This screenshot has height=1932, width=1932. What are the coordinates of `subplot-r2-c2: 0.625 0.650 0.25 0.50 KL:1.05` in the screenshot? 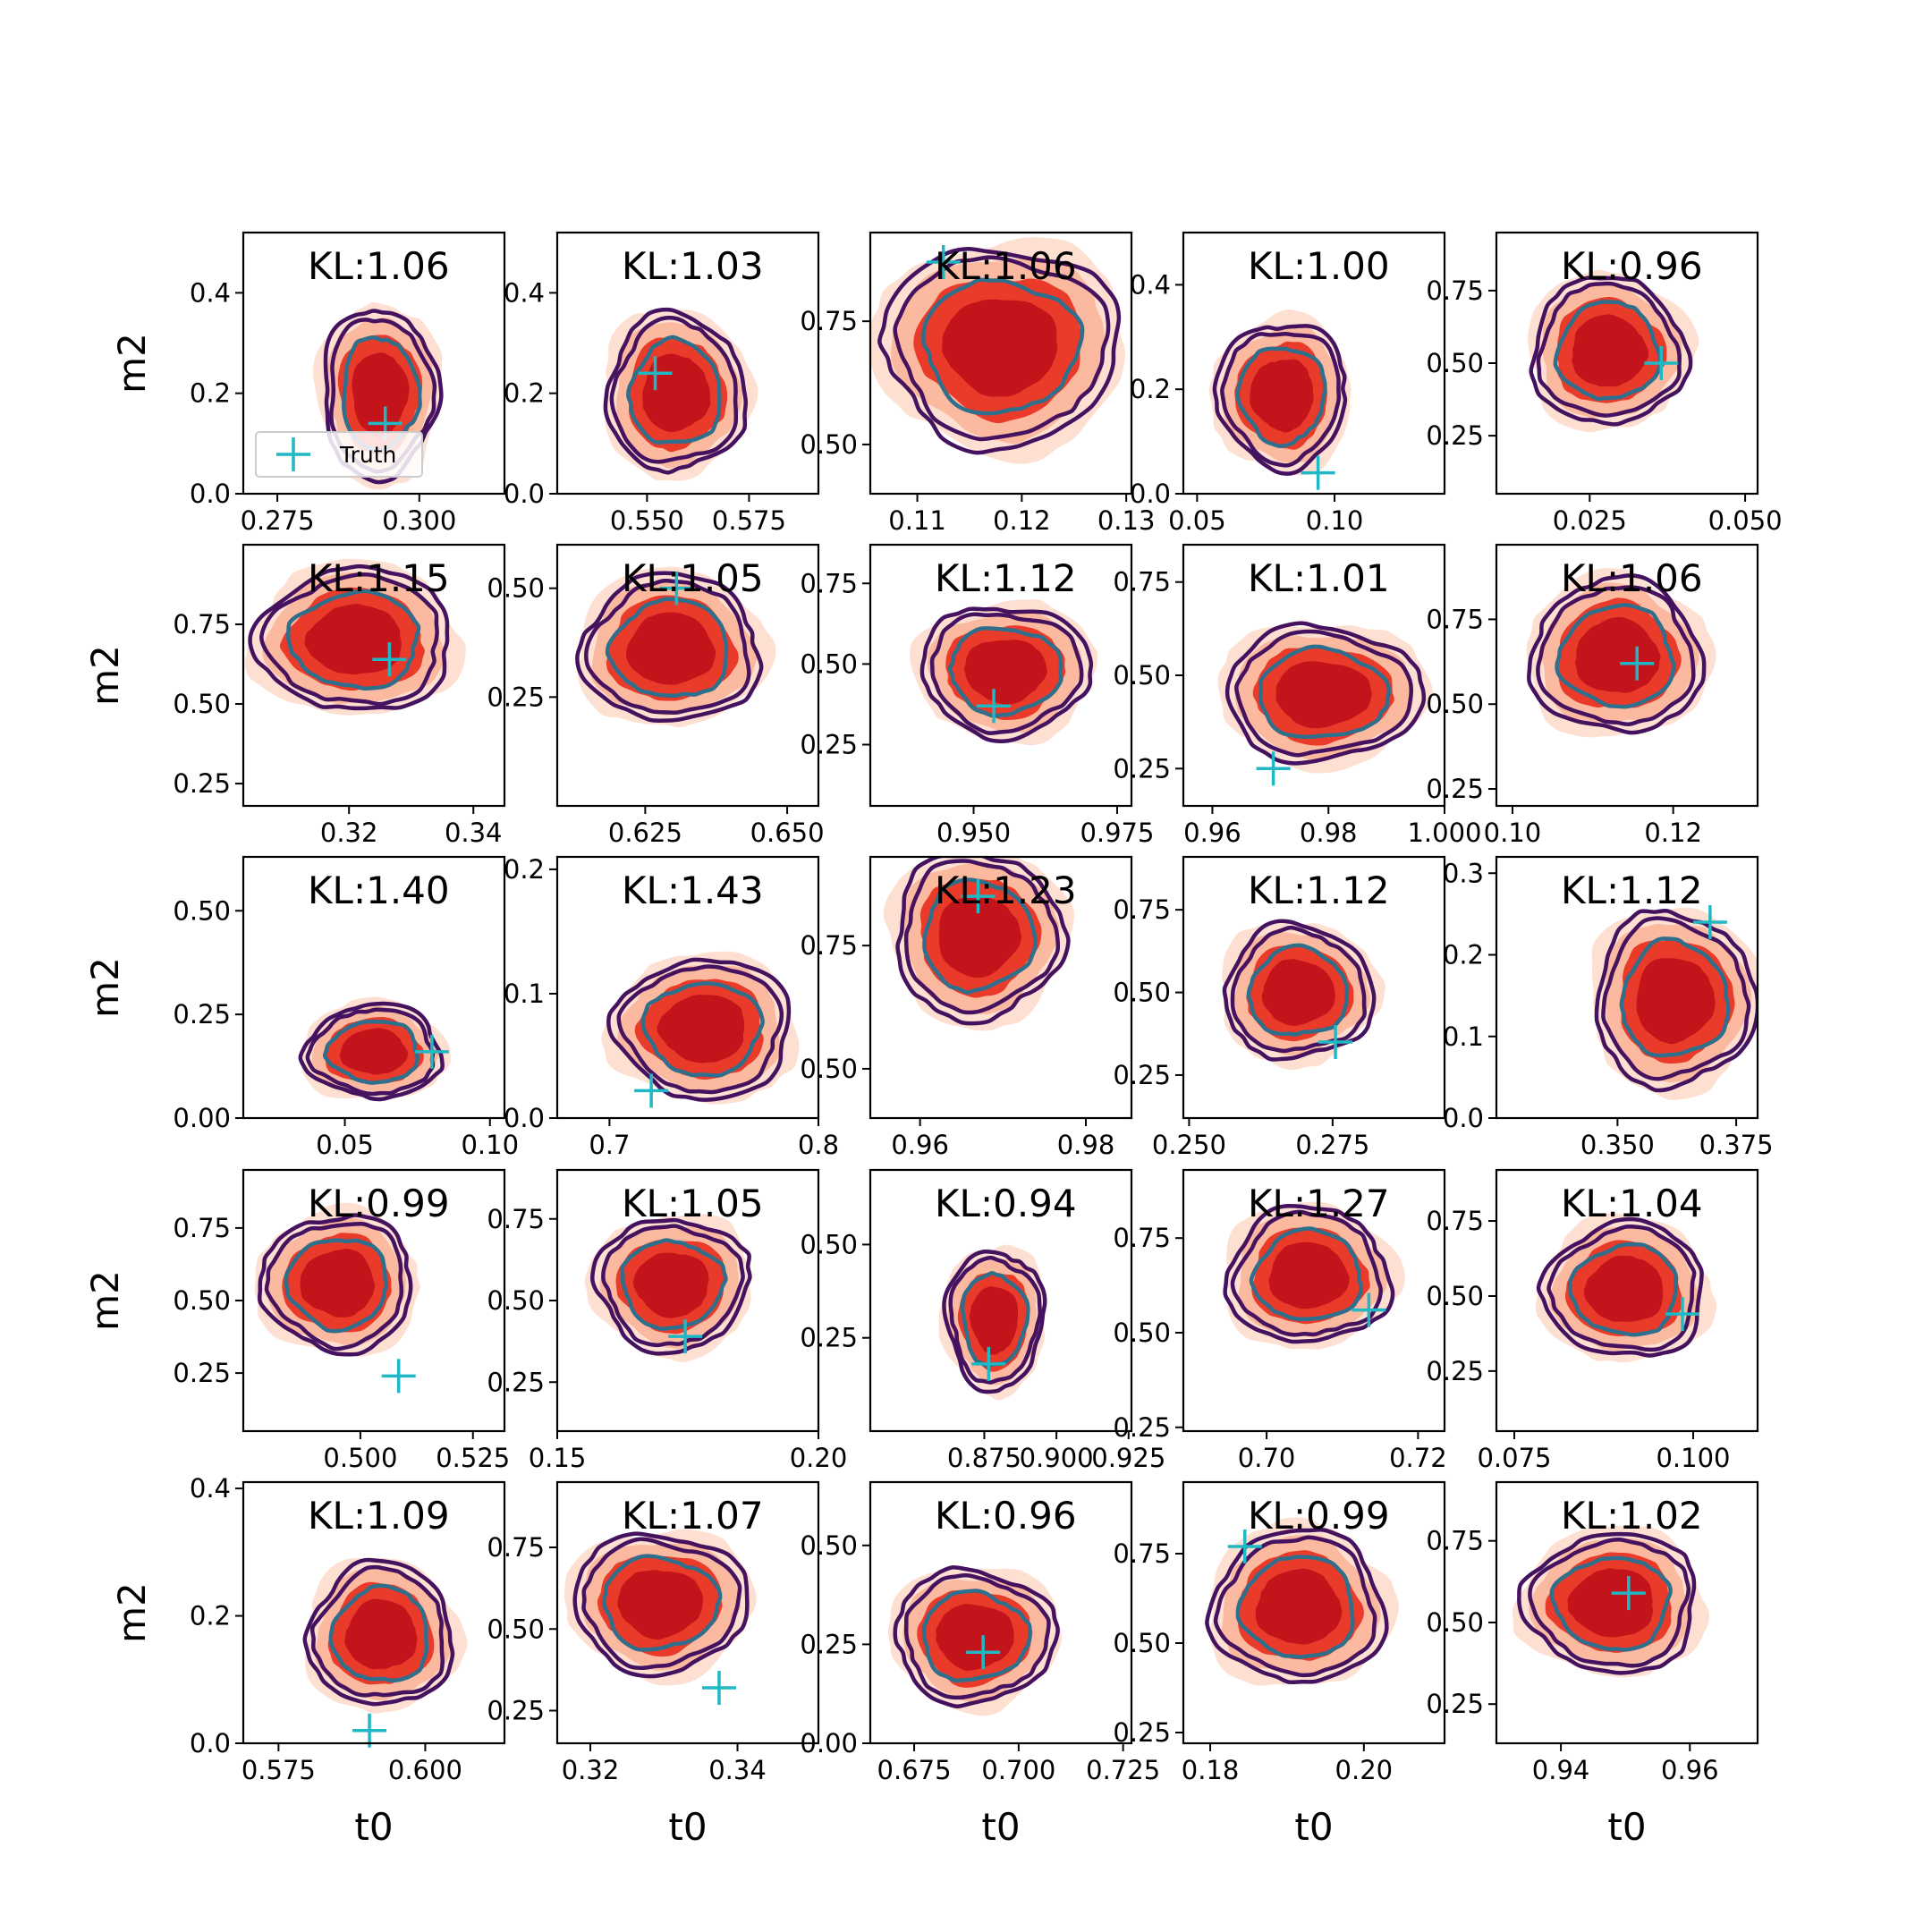 It's located at (656, 695).